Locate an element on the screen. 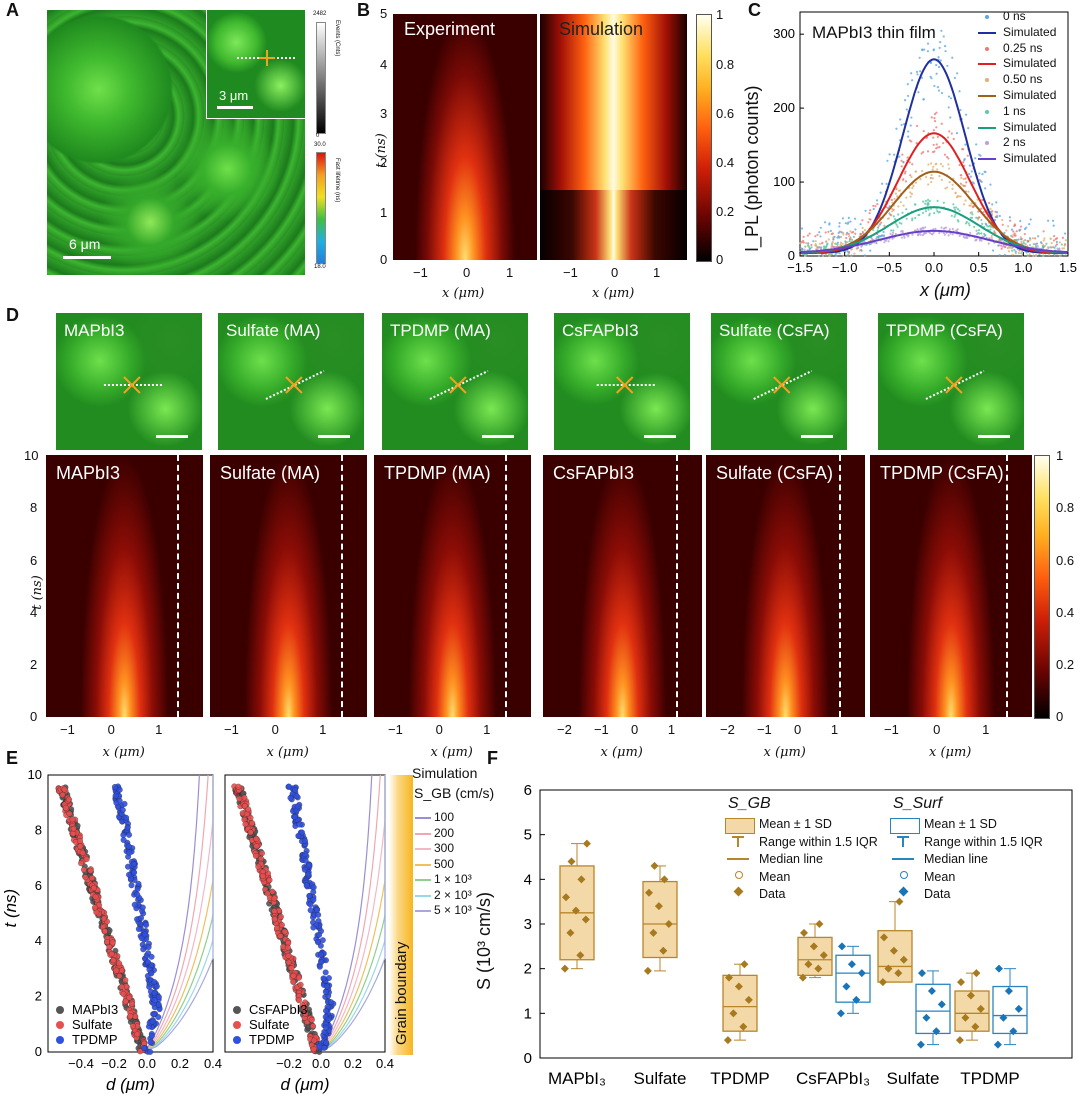 The height and width of the screenshot is (1102, 1080). c-simulated-line is located at coordinates (934, 156).